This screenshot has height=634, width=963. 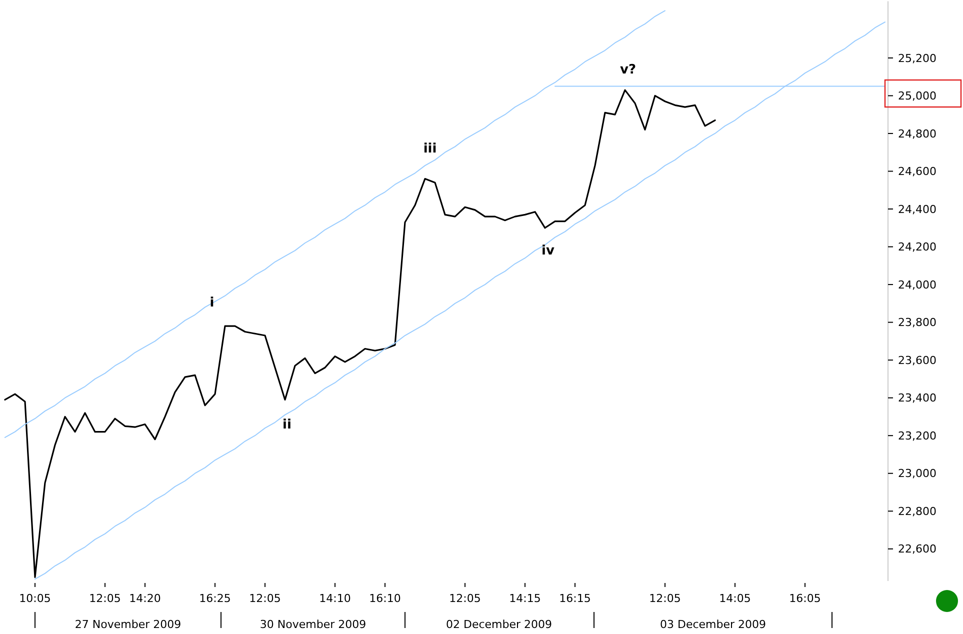 What do you see at coordinates (713, 624) in the screenshot?
I see `text: 03 December 2009` at bounding box center [713, 624].